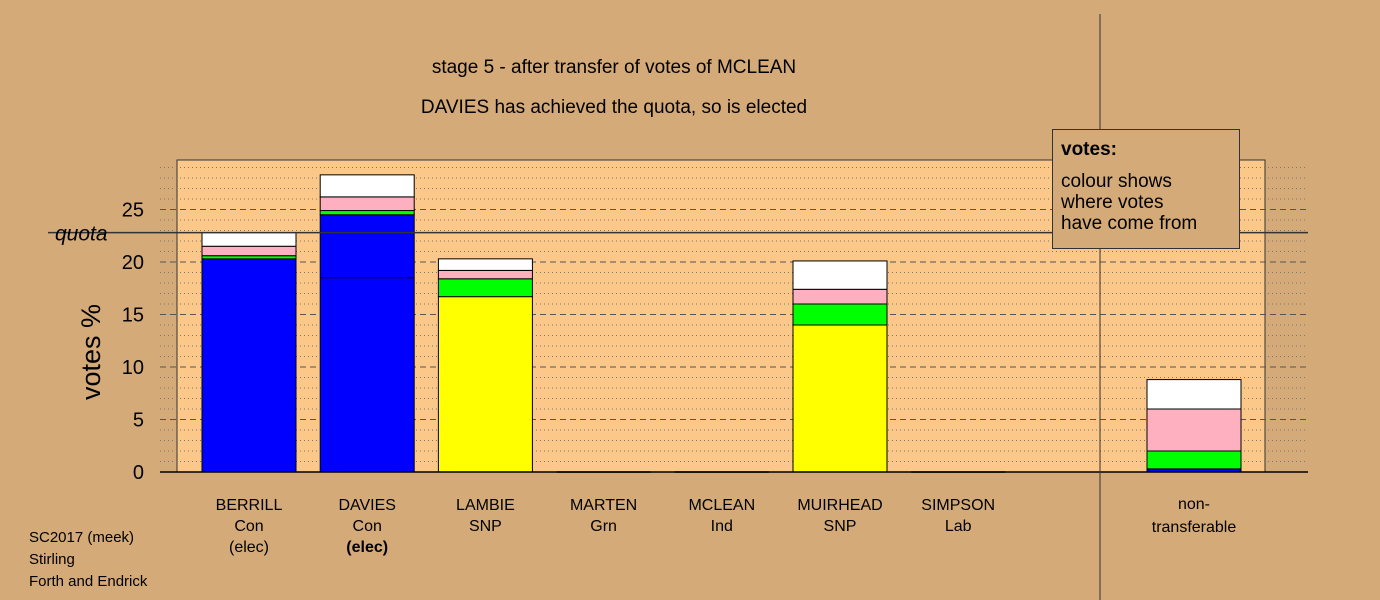  I want to click on bar-davies-segment-ind, so click(367, 186).